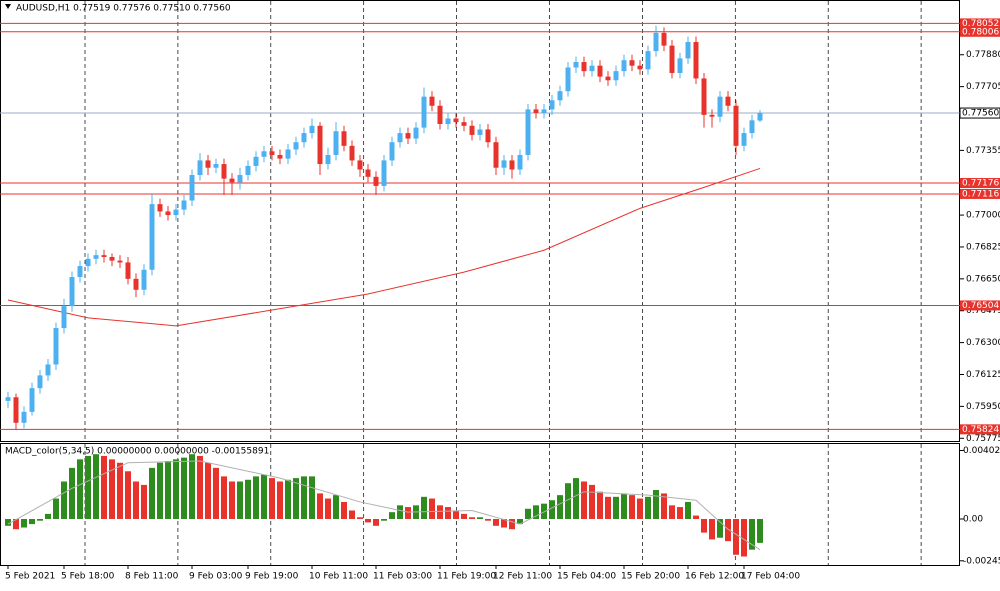 This screenshot has width=1000, height=591. I want to click on y-tick-label: 0.75775, so click(983, 439).